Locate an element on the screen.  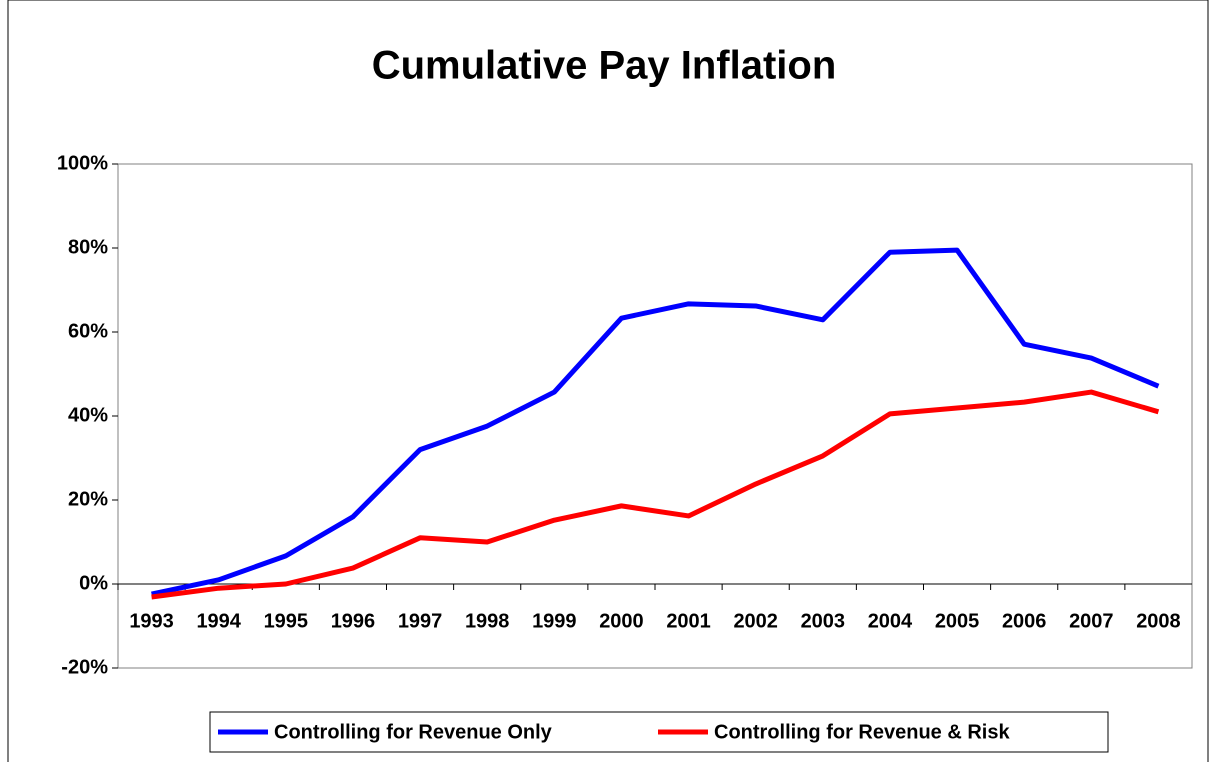
x-tick-label: 1997 is located at coordinates (420, 621).